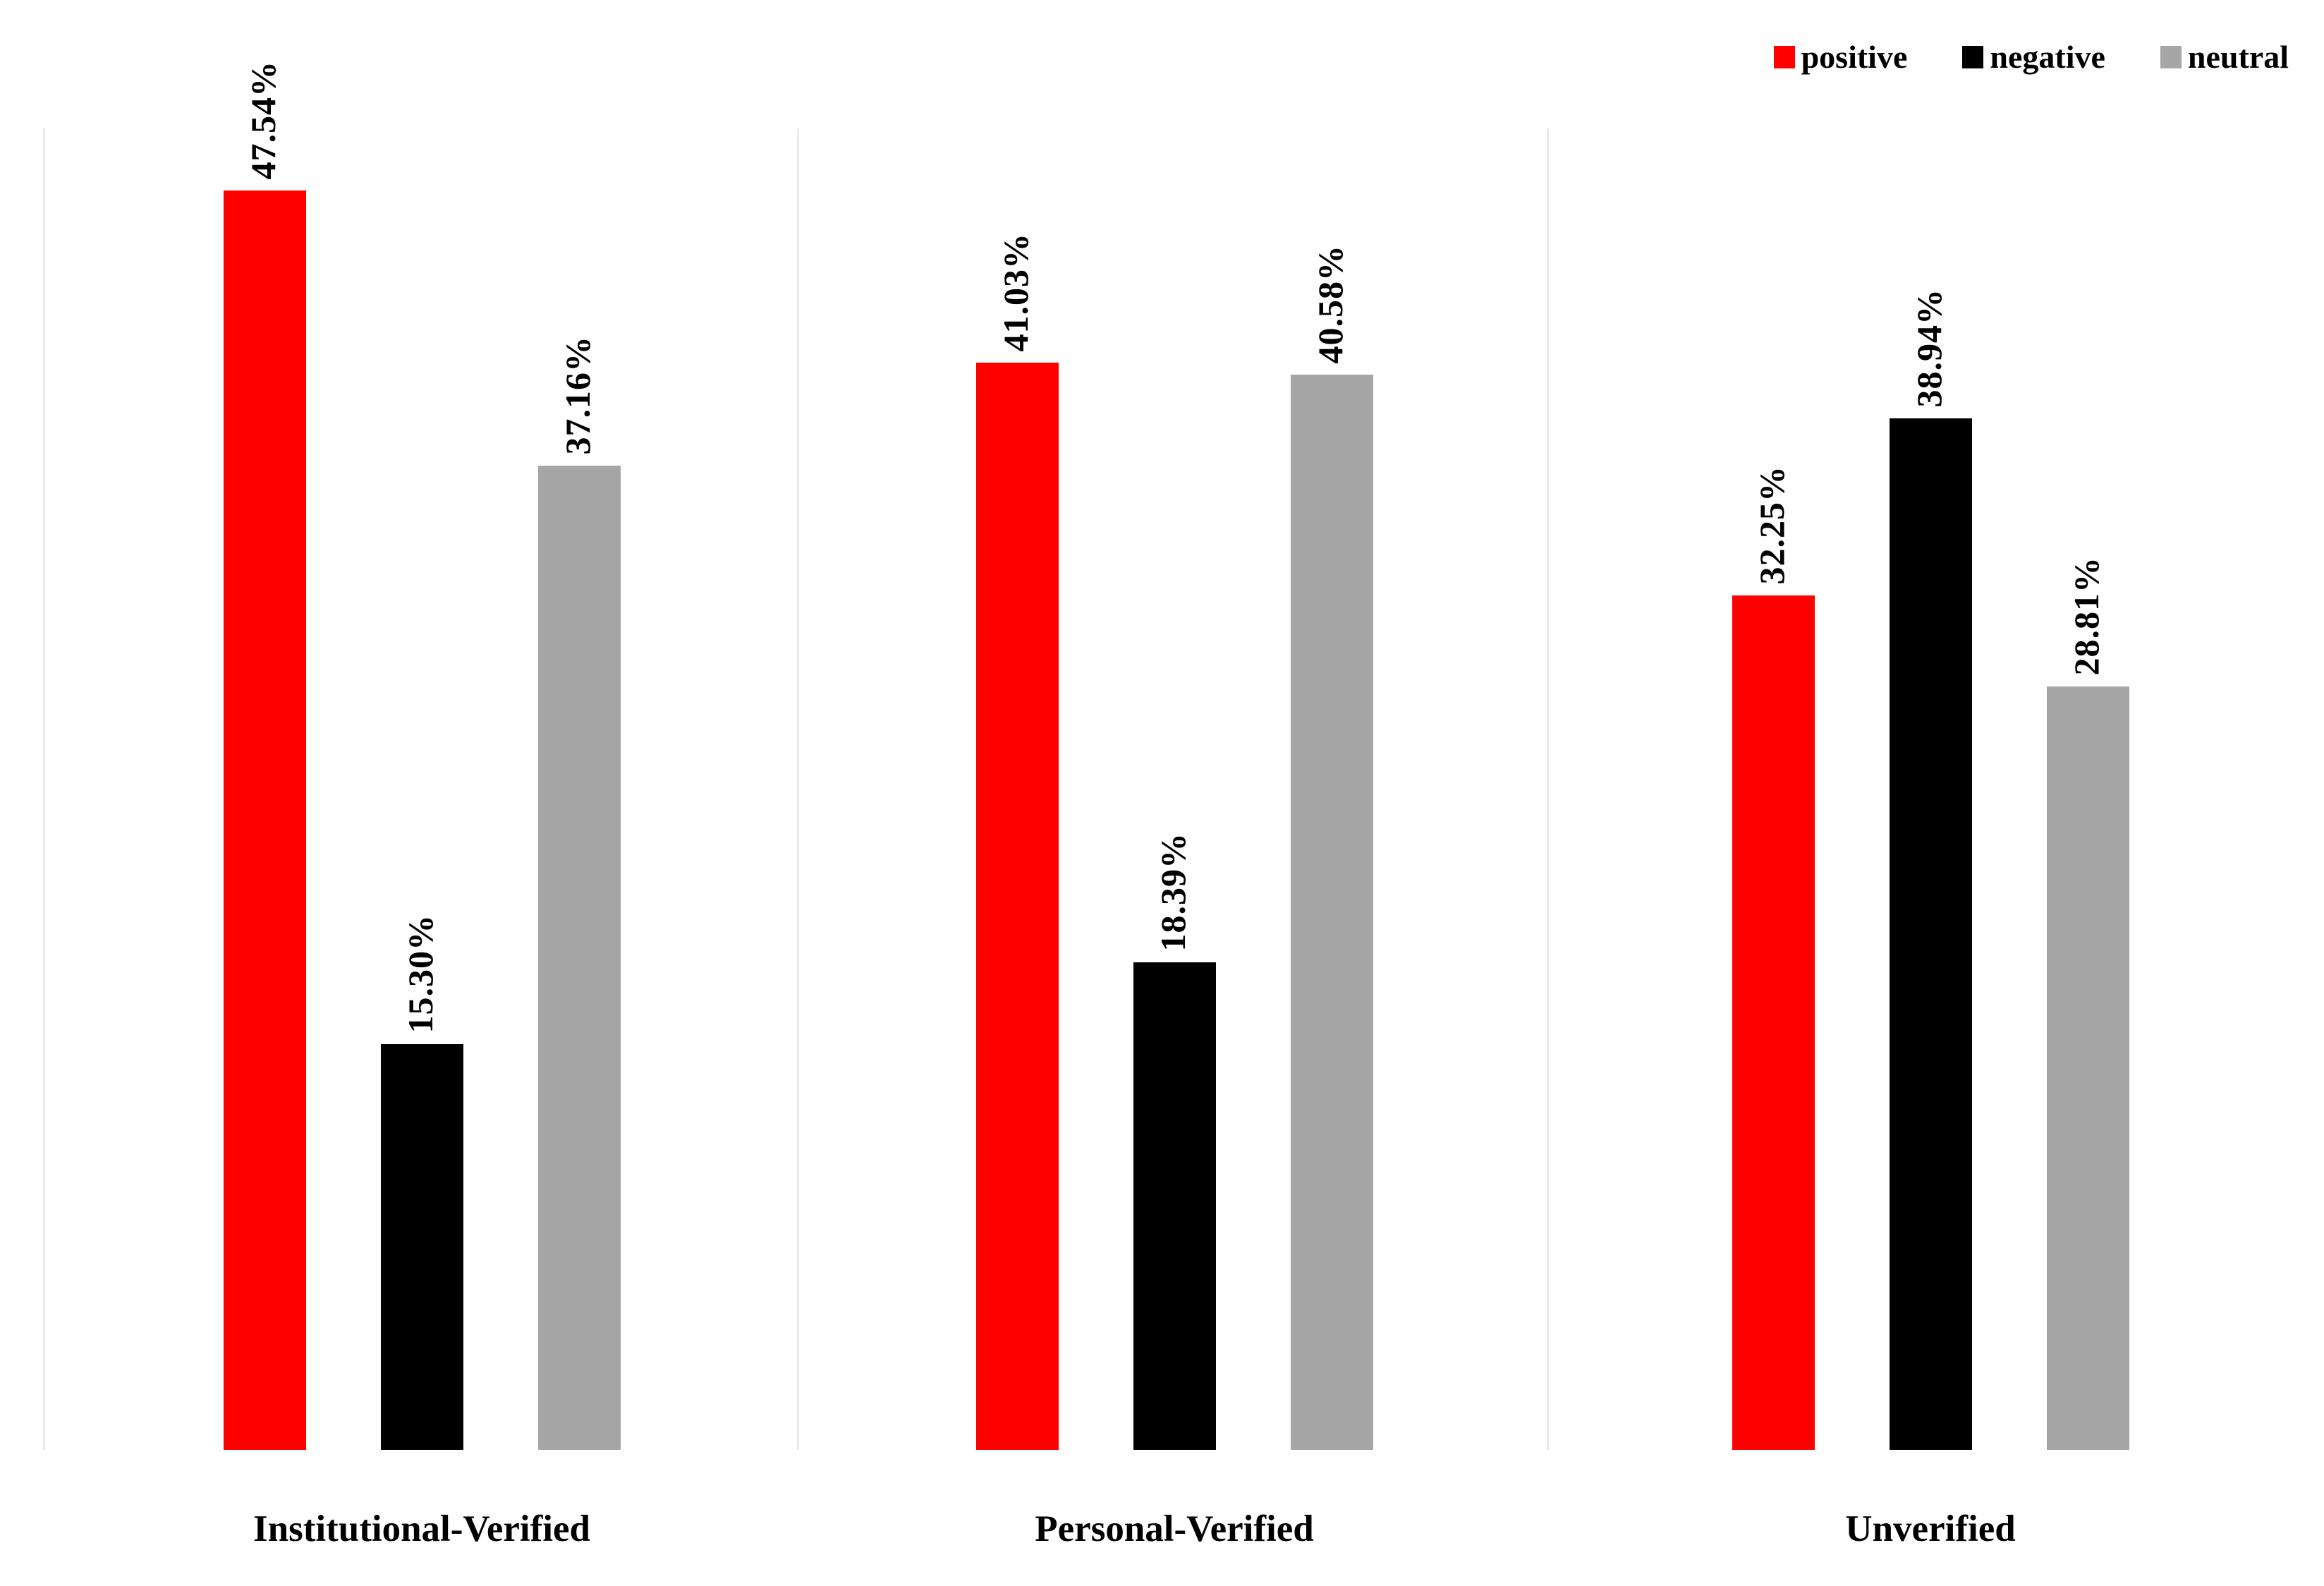 The width and height of the screenshot is (2324, 1586). What do you see at coordinates (1929, 348) in the screenshot?
I see `value-label-negative-unverified: 38.94%` at bounding box center [1929, 348].